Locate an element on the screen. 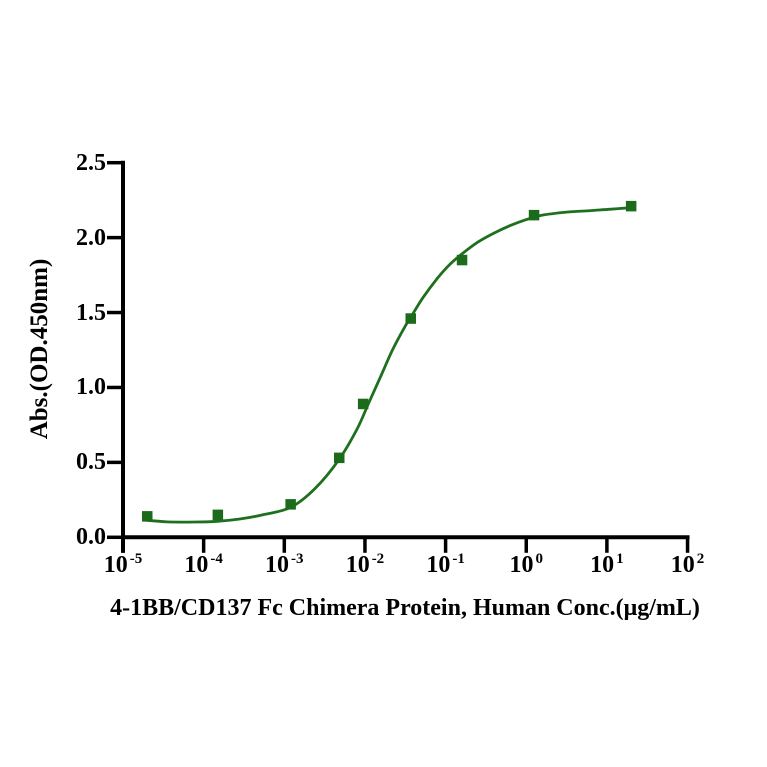  x-tick-label: 10 -1 is located at coordinates (446, 566).